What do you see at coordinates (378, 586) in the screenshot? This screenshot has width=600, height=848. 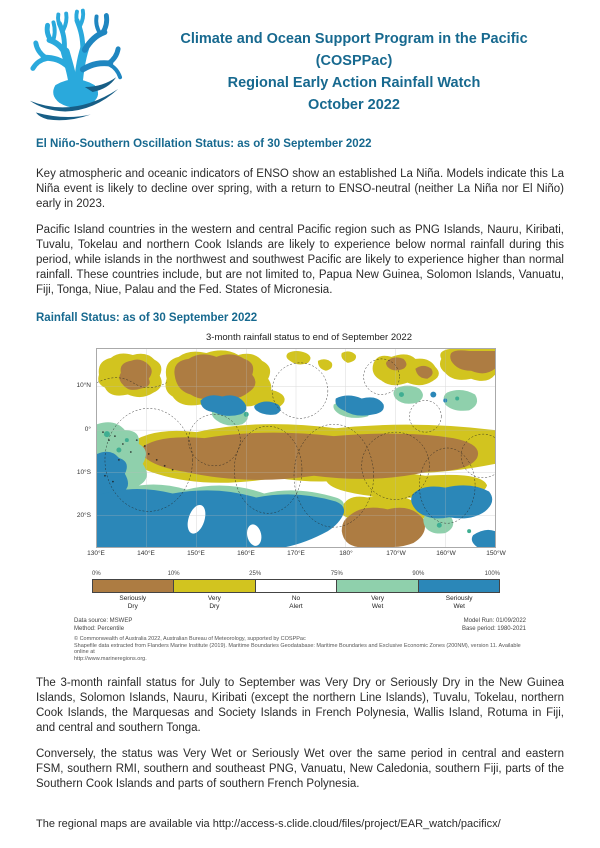 I see `swatch-very-wet` at bounding box center [378, 586].